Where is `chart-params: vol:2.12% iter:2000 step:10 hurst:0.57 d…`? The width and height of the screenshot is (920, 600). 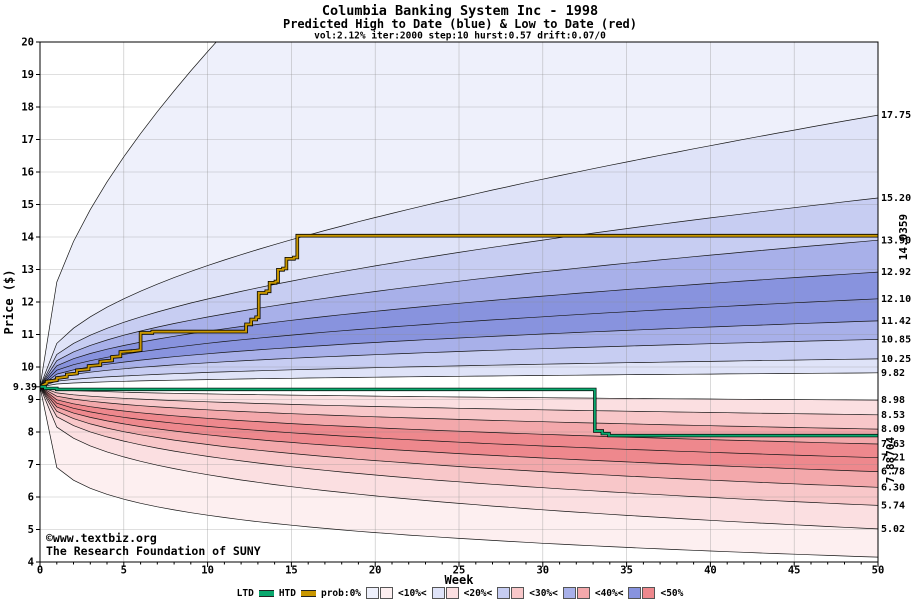 chart-params: vol:2.12% iter:2000 step:10 hurst:0.57 d… is located at coordinates (460, 36).